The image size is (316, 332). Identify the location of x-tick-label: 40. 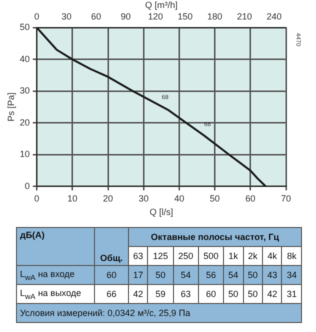
(179, 198).